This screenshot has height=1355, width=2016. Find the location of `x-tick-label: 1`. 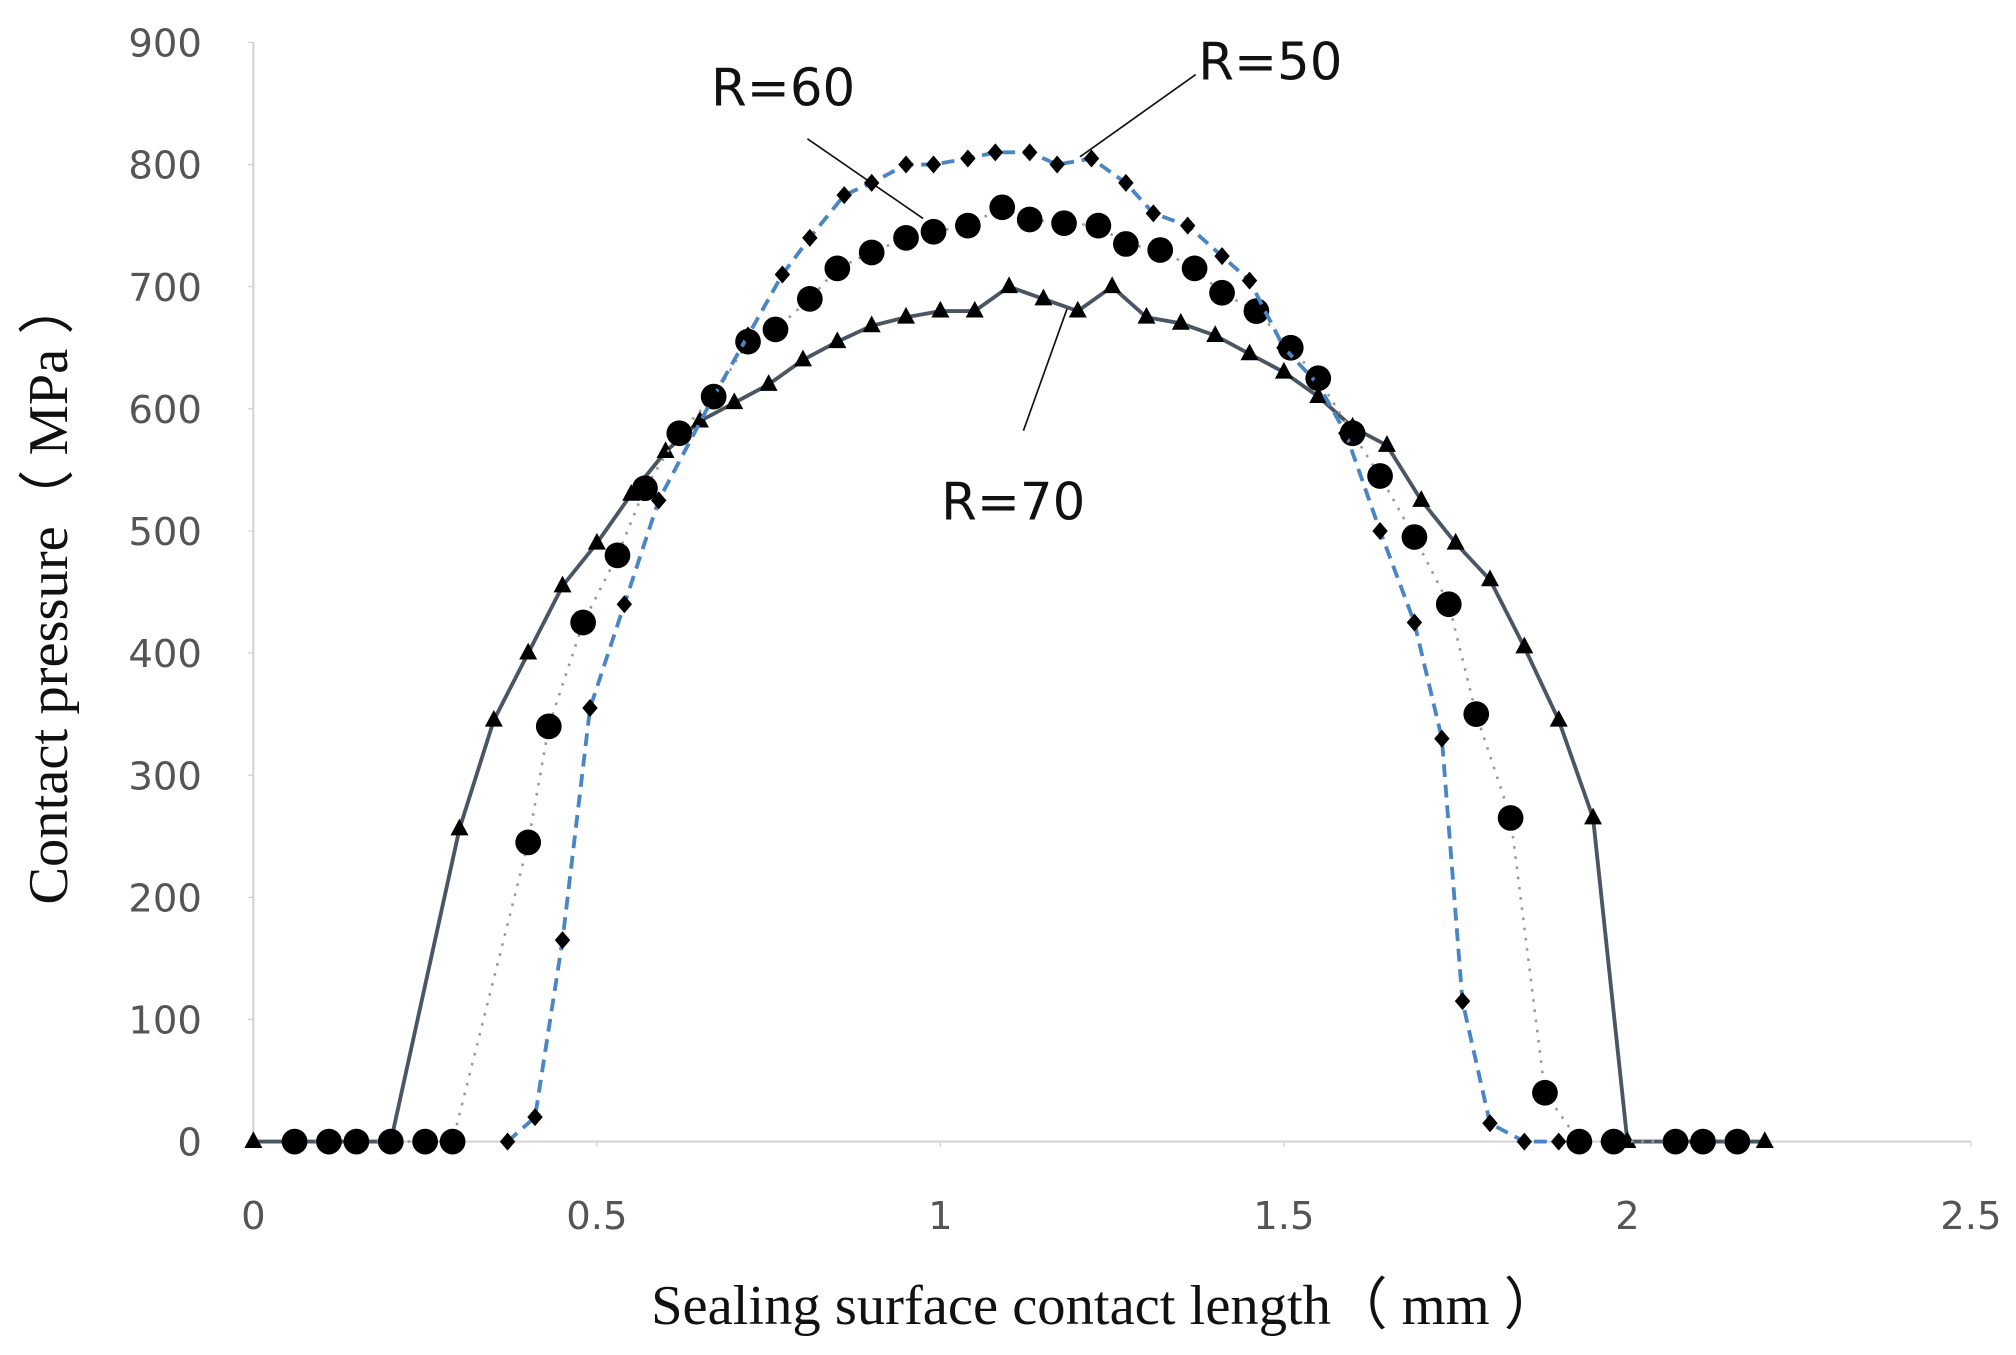

x-tick-label: 1 is located at coordinates (940, 1216).